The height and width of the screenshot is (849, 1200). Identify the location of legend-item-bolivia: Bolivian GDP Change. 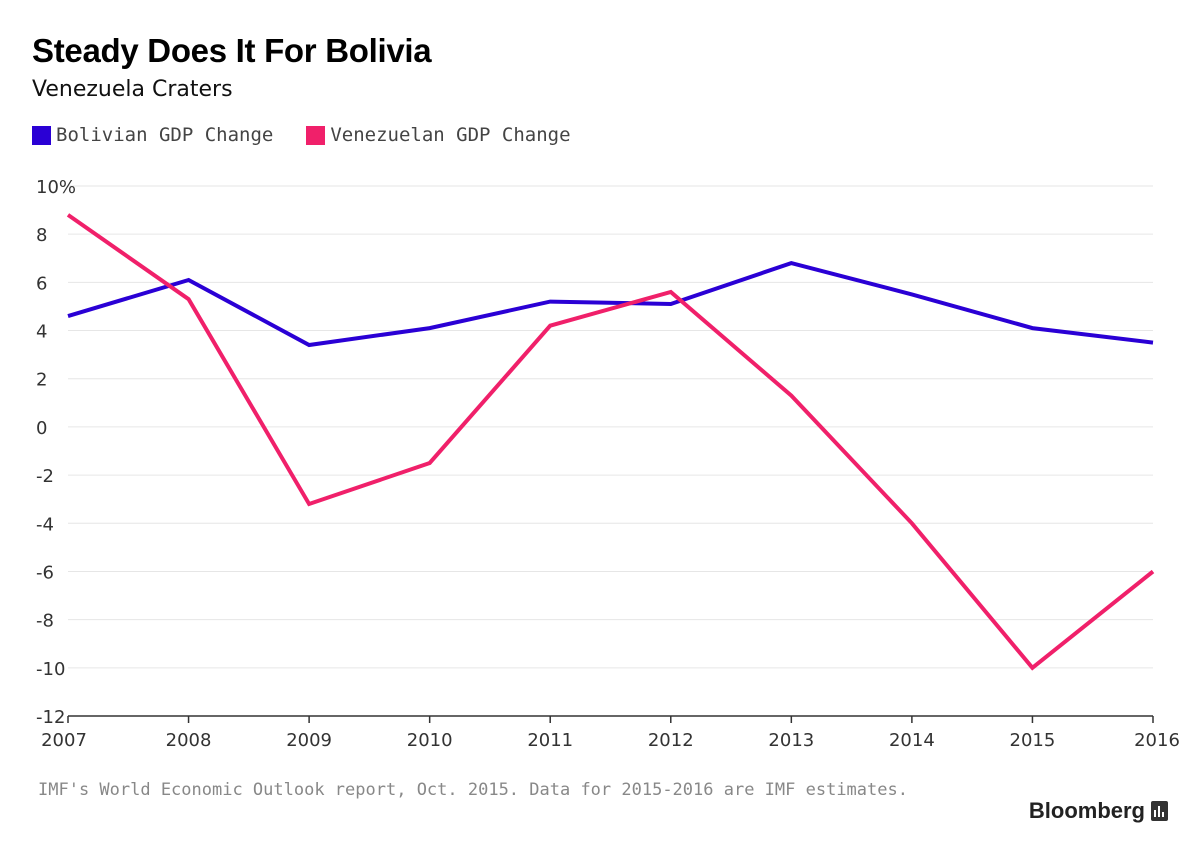
(152, 135).